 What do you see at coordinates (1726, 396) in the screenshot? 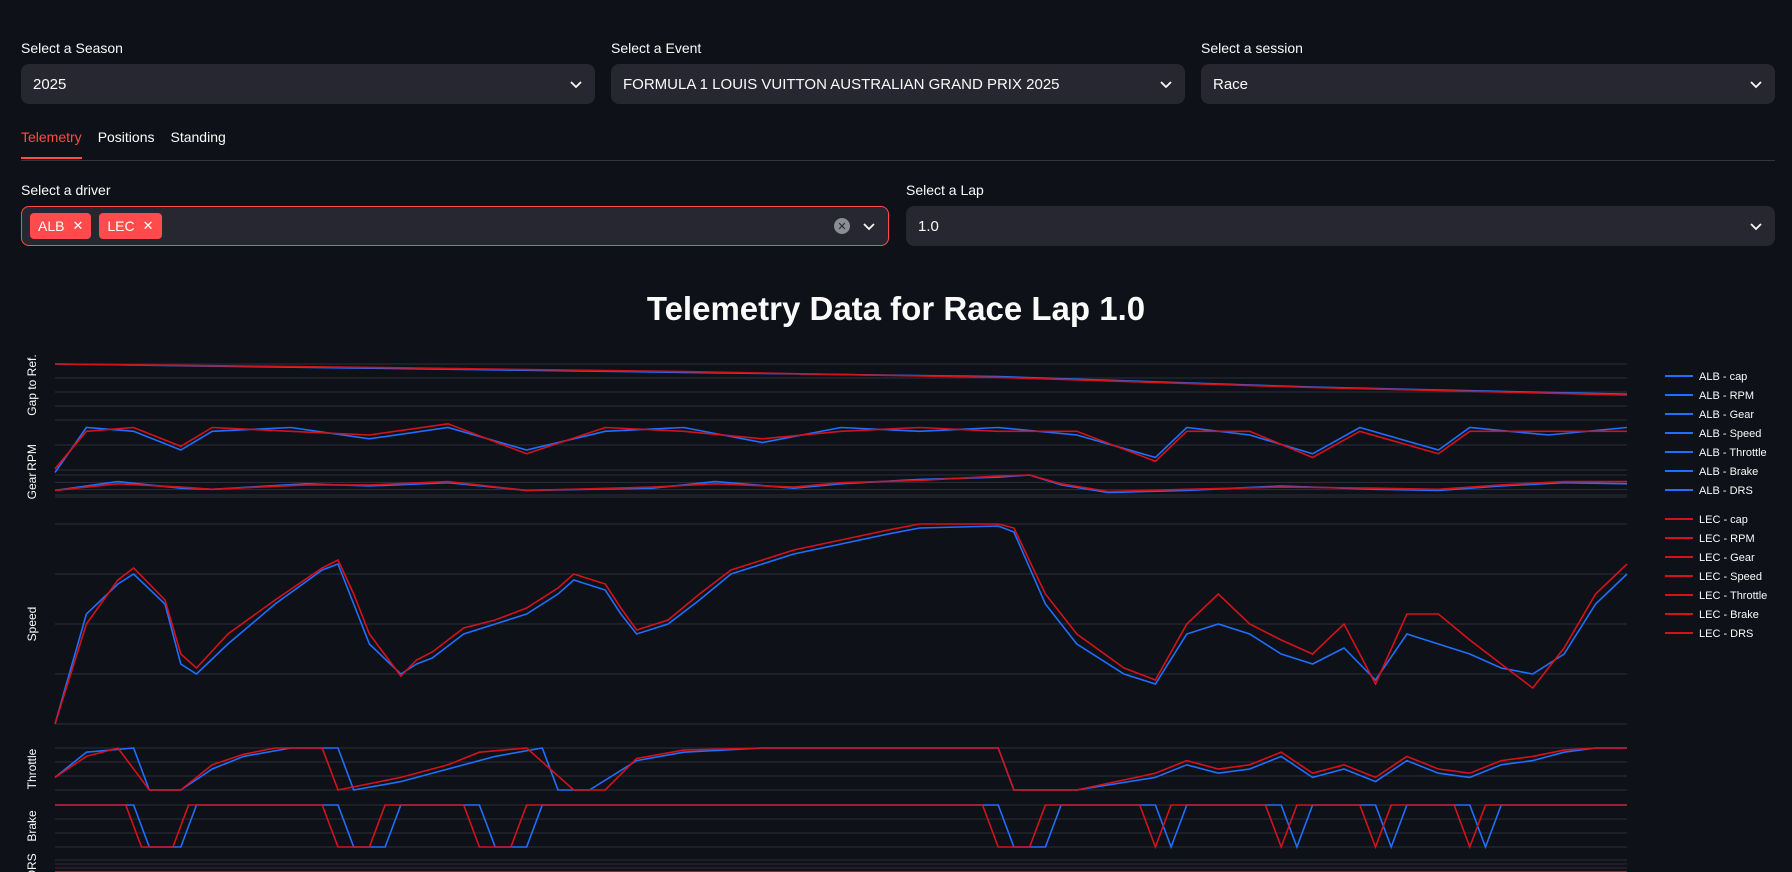
I see `legend-item: ALB - RPM` at bounding box center [1726, 396].